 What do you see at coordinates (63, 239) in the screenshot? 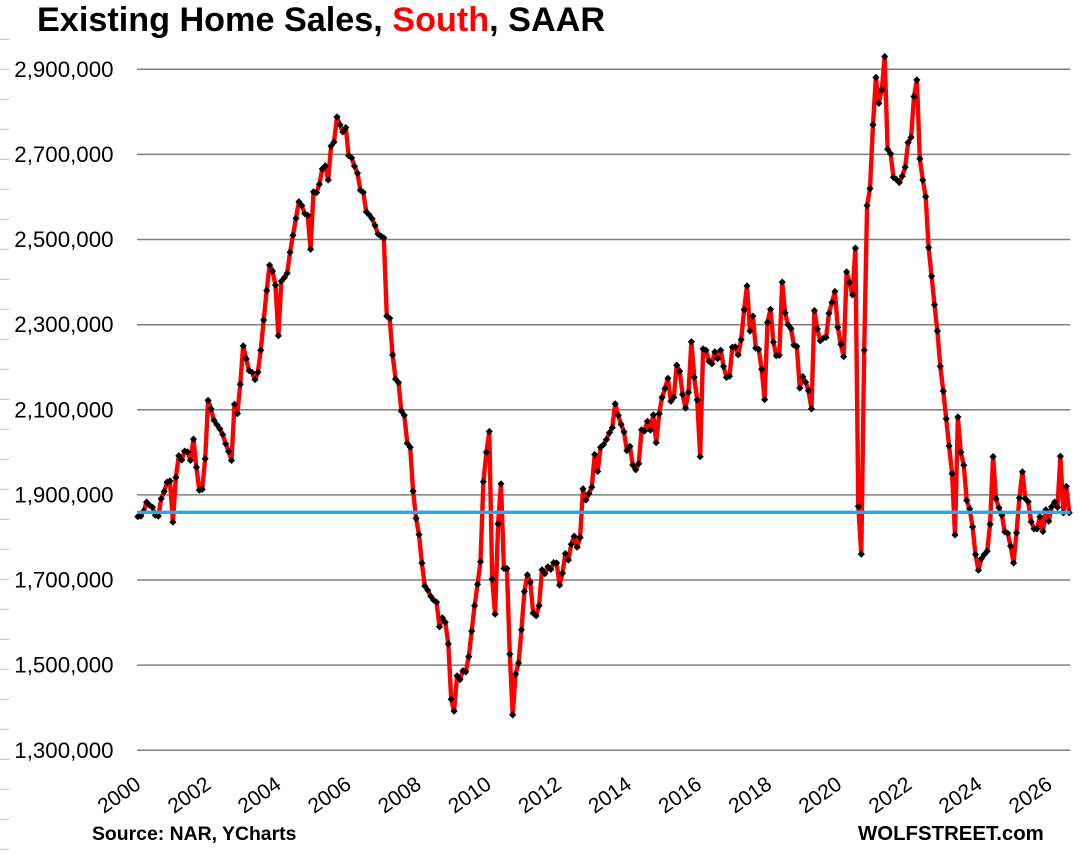
I see `svg-text: 2,500,000` at bounding box center [63, 239].